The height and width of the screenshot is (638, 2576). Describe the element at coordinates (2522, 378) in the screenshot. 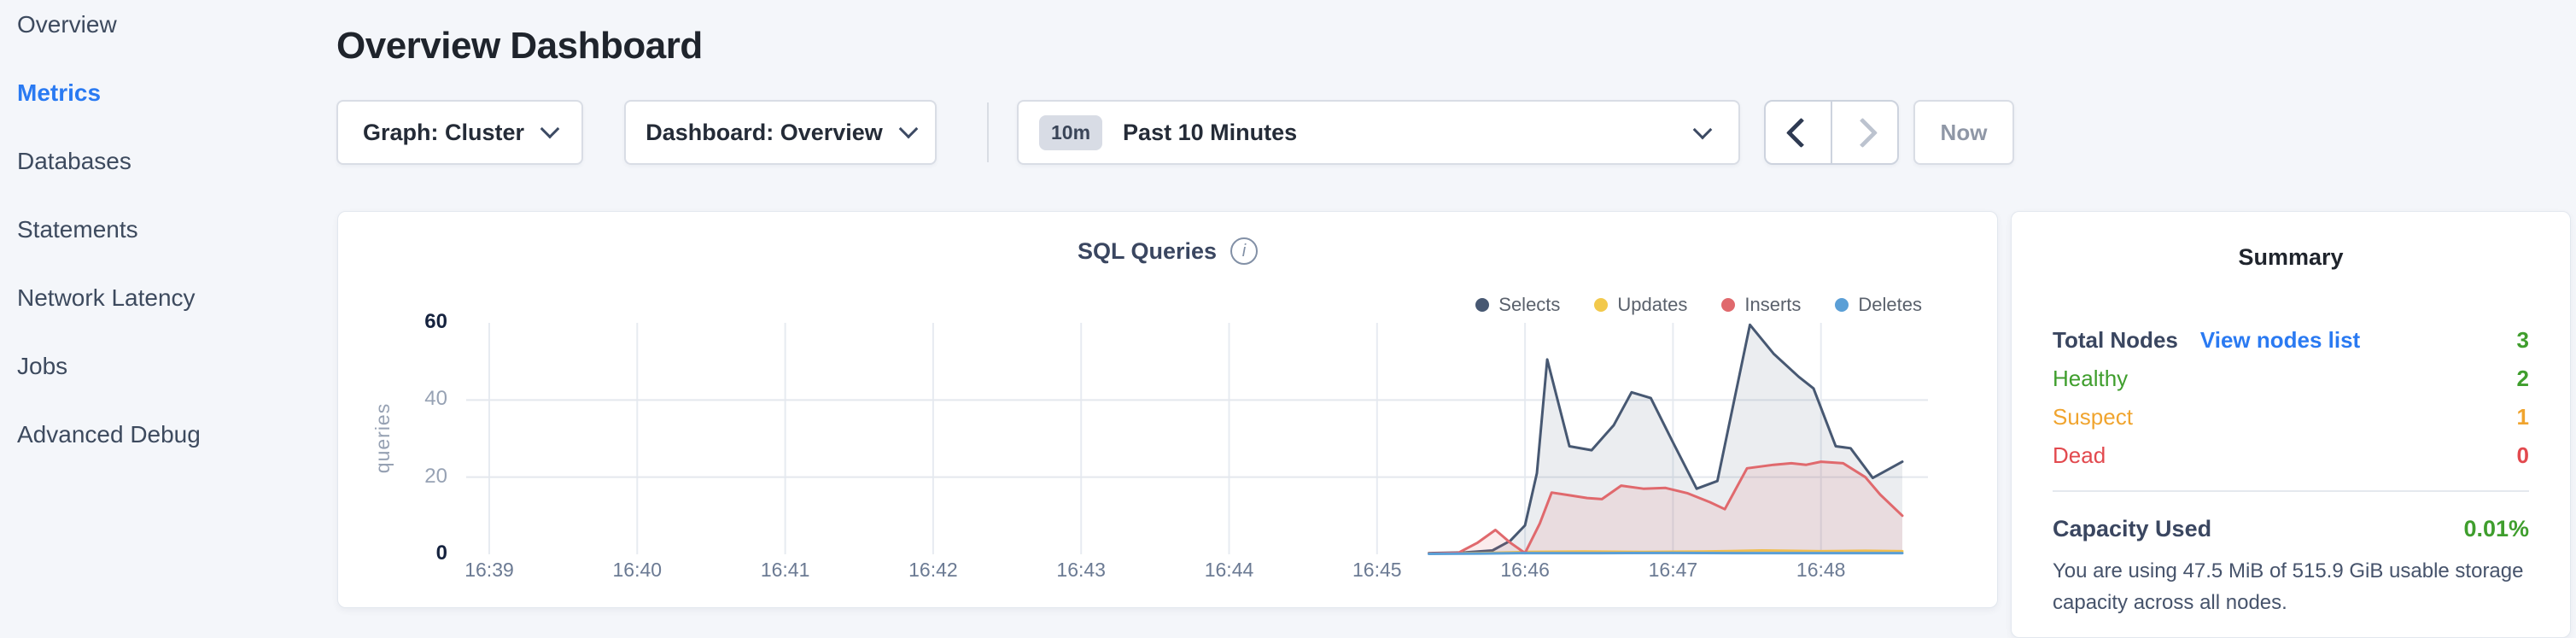

I see `summary-row-value: 2` at that location.